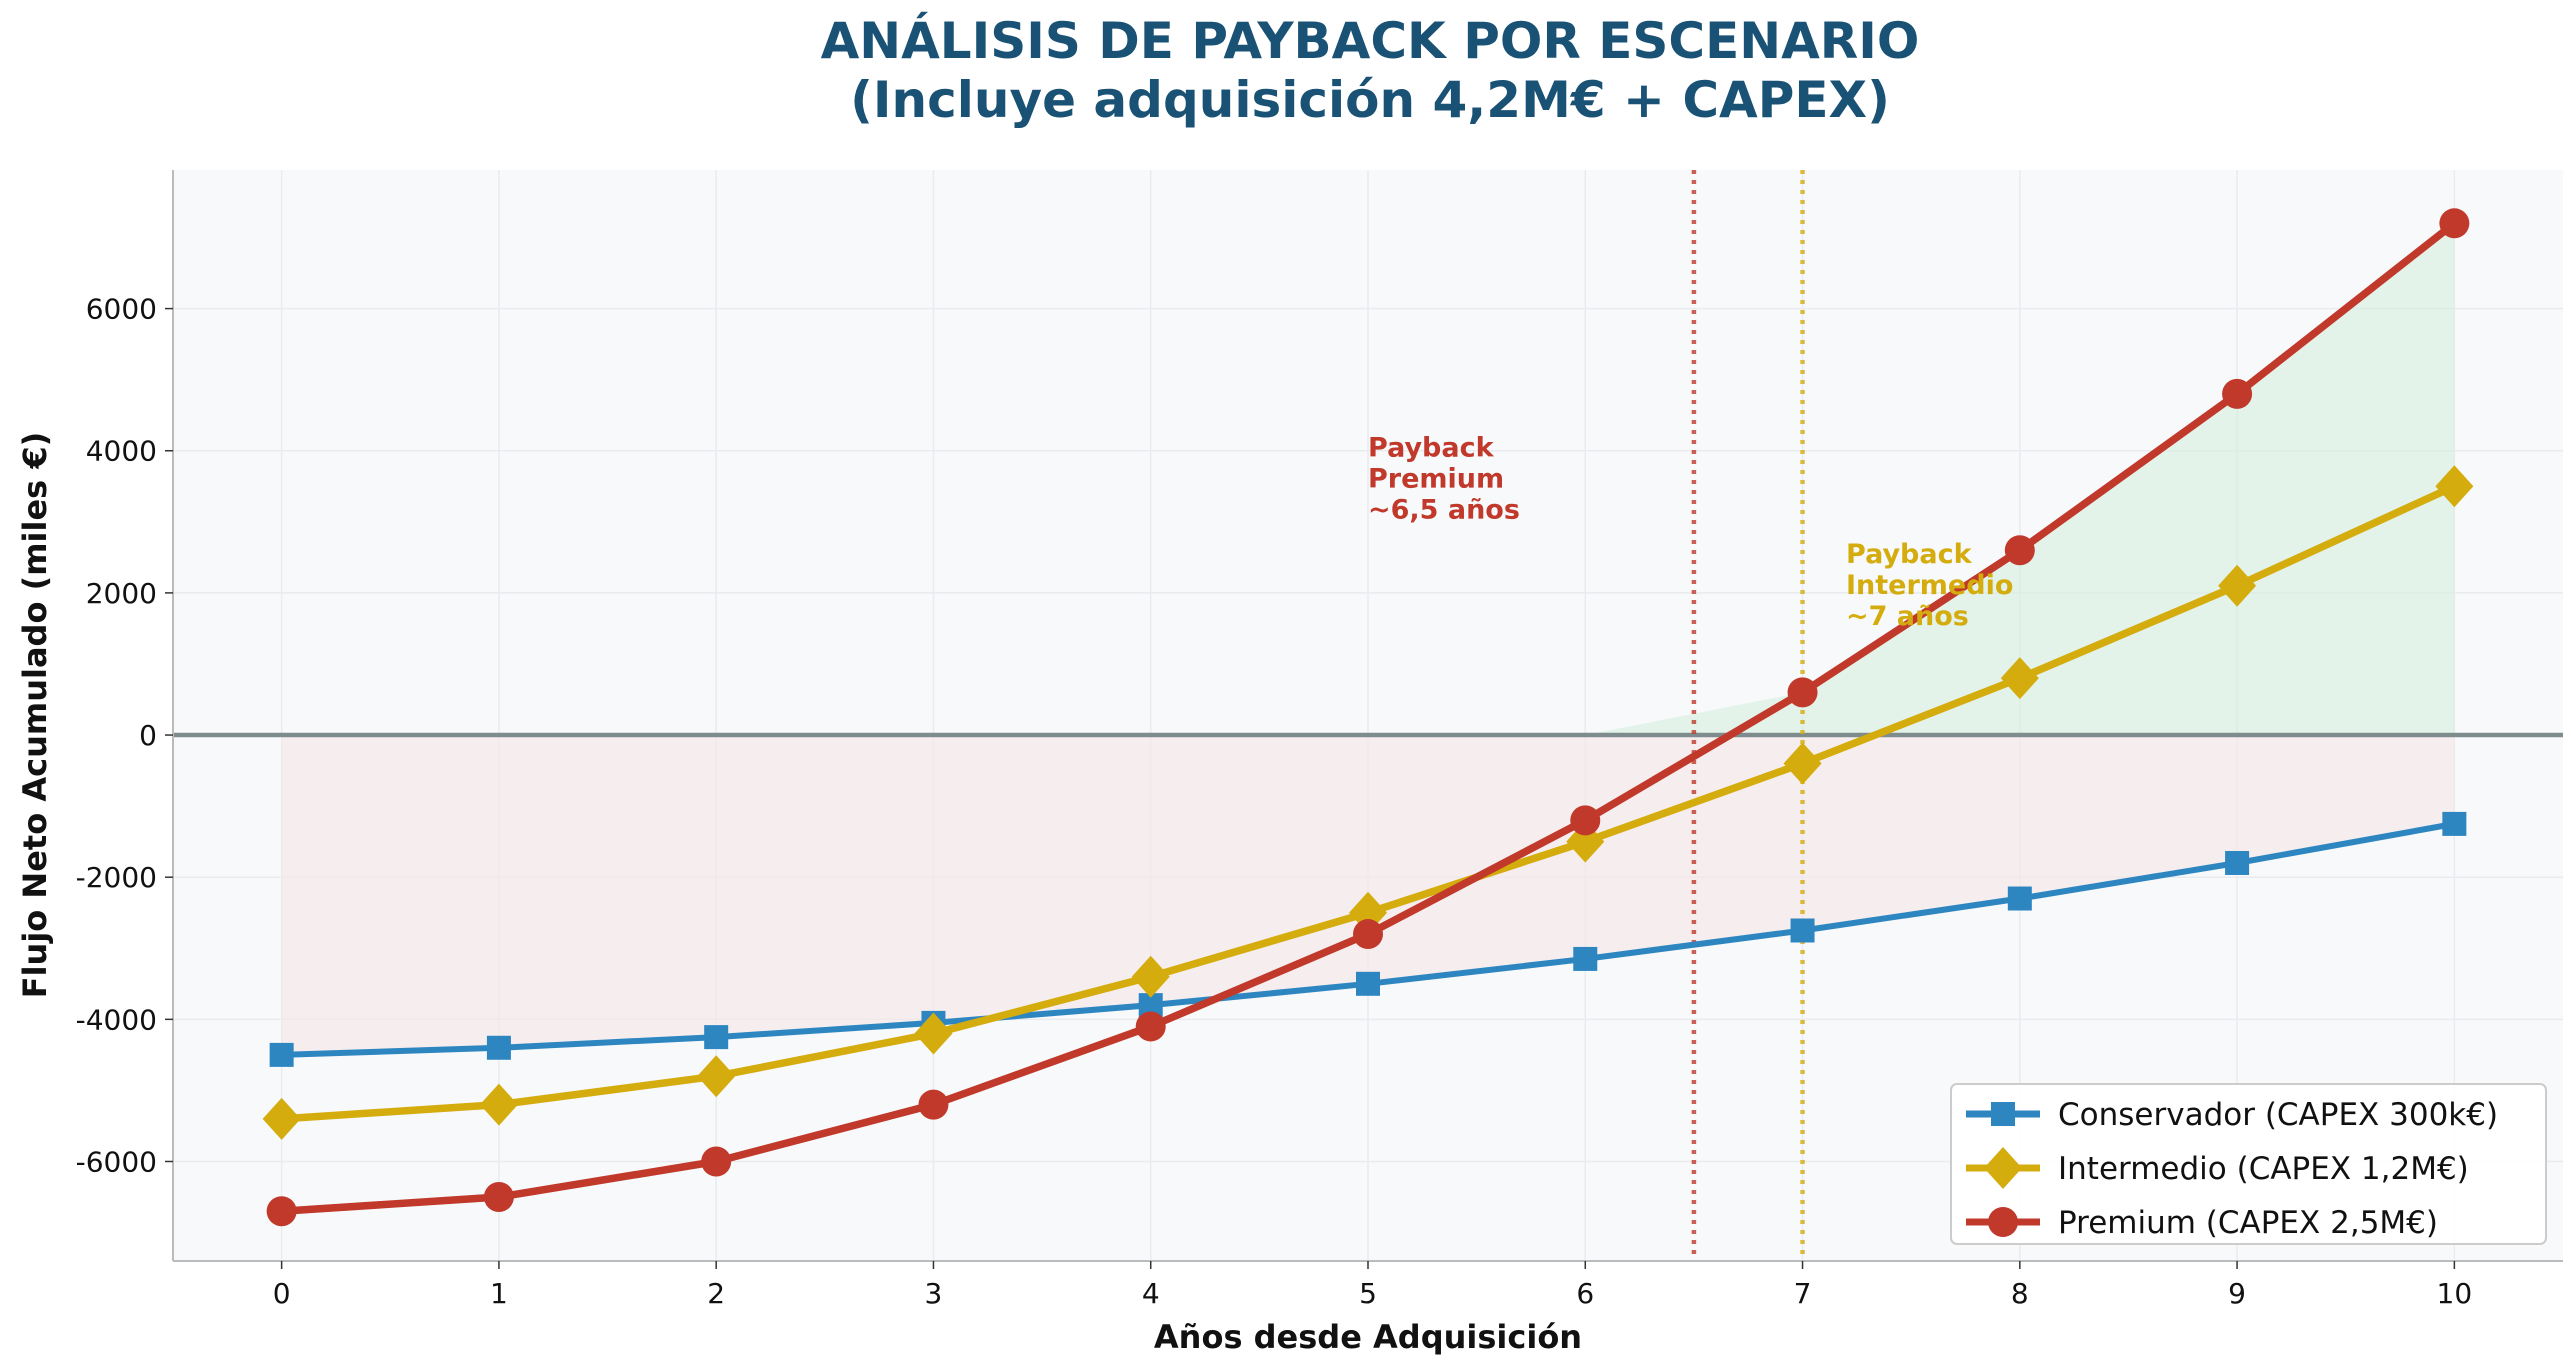  Describe the element at coordinates (1803, 1293) in the screenshot. I see `x-tick-label: 7` at that location.